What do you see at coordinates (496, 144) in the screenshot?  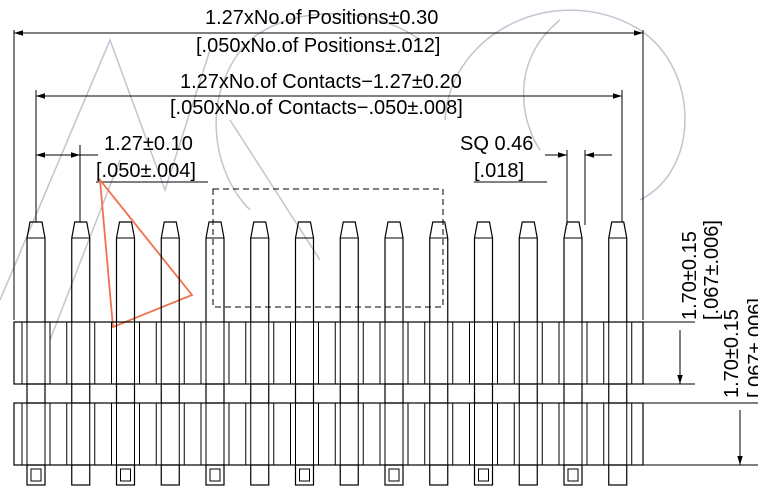 I see `pin-square-mm-label: SQ 0.46` at bounding box center [496, 144].